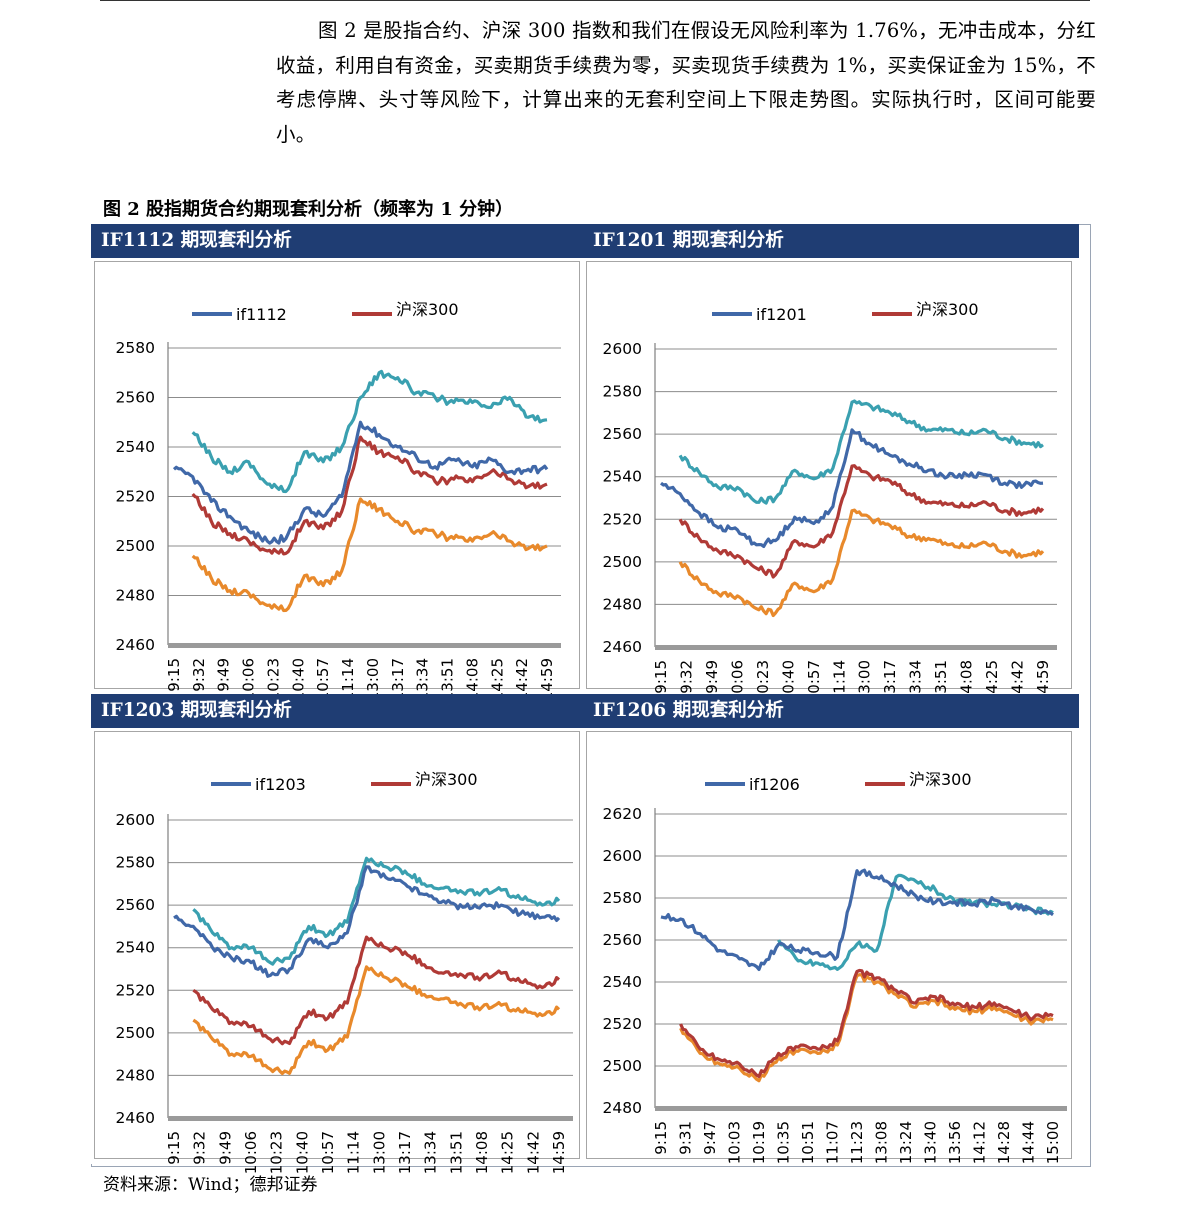 Image resolution: width=1191 pixels, height=1213 pixels. Describe the element at coordinates (135, 905) in the screenshot. I see `y-tick-label: 2560` at that location.